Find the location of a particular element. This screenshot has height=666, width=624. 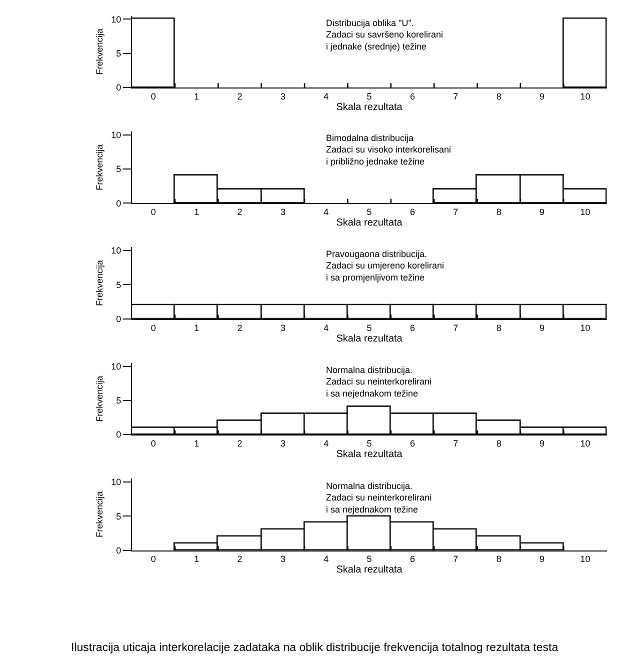

annotation: Bimodalna distribucija Zadaci su visoko interkorelisani i približno jednake težine is located at coordinates (389, 149).